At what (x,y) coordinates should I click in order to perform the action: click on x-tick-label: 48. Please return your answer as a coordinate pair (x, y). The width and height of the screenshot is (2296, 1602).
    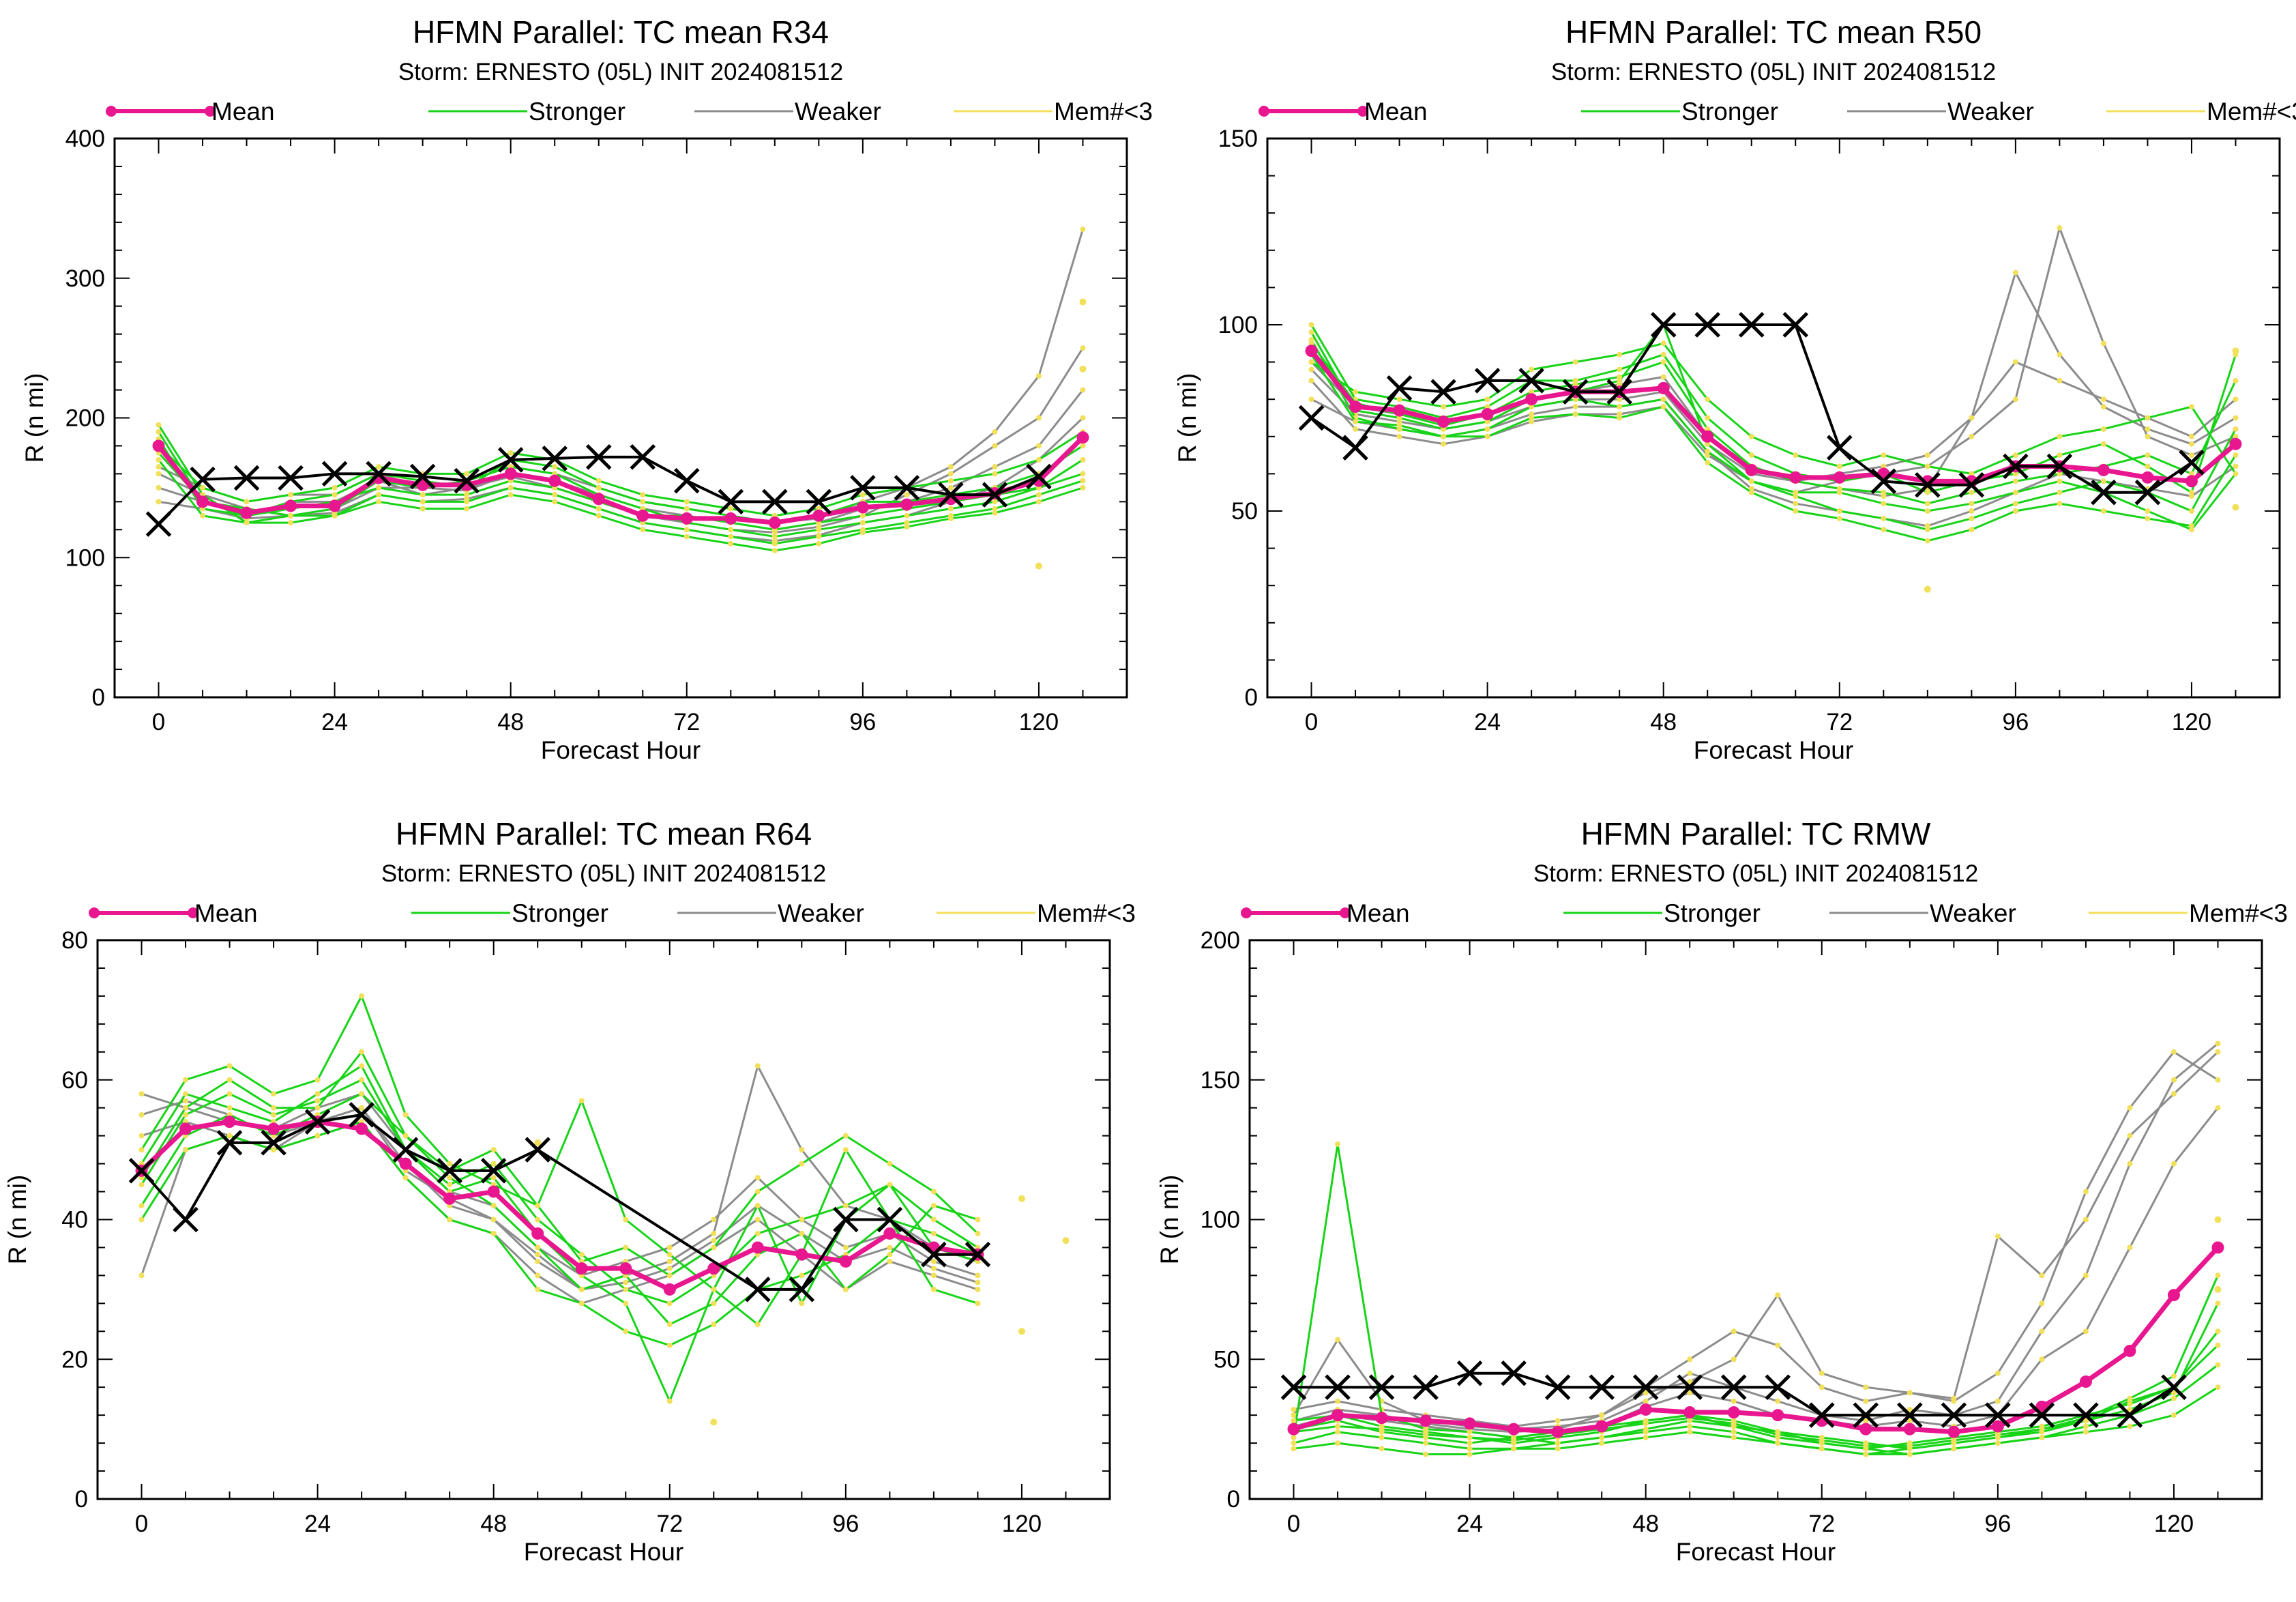
    Looking at the image, I should click on (511, 723).